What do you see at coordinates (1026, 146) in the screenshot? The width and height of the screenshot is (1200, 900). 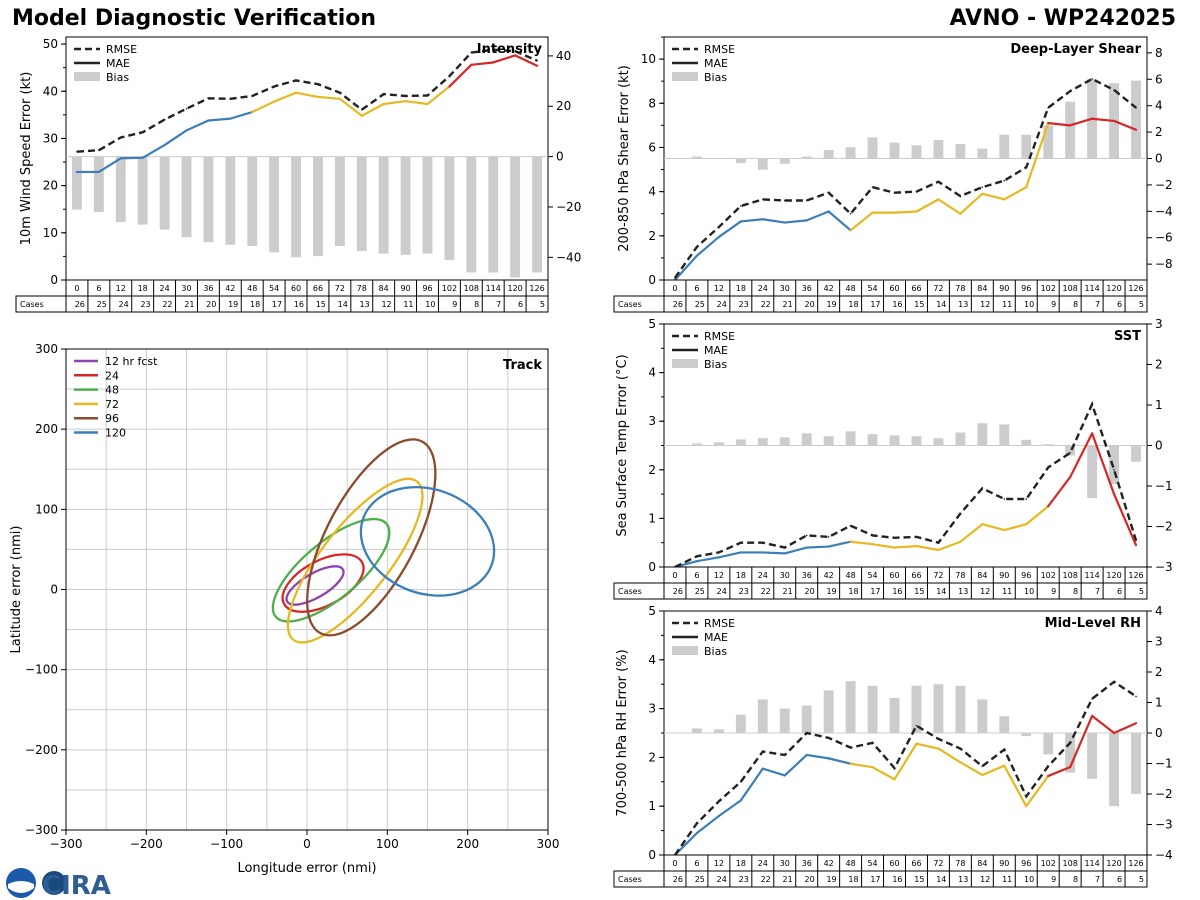 I see `shear-bias-bar` at bounding box center [1026, 146].